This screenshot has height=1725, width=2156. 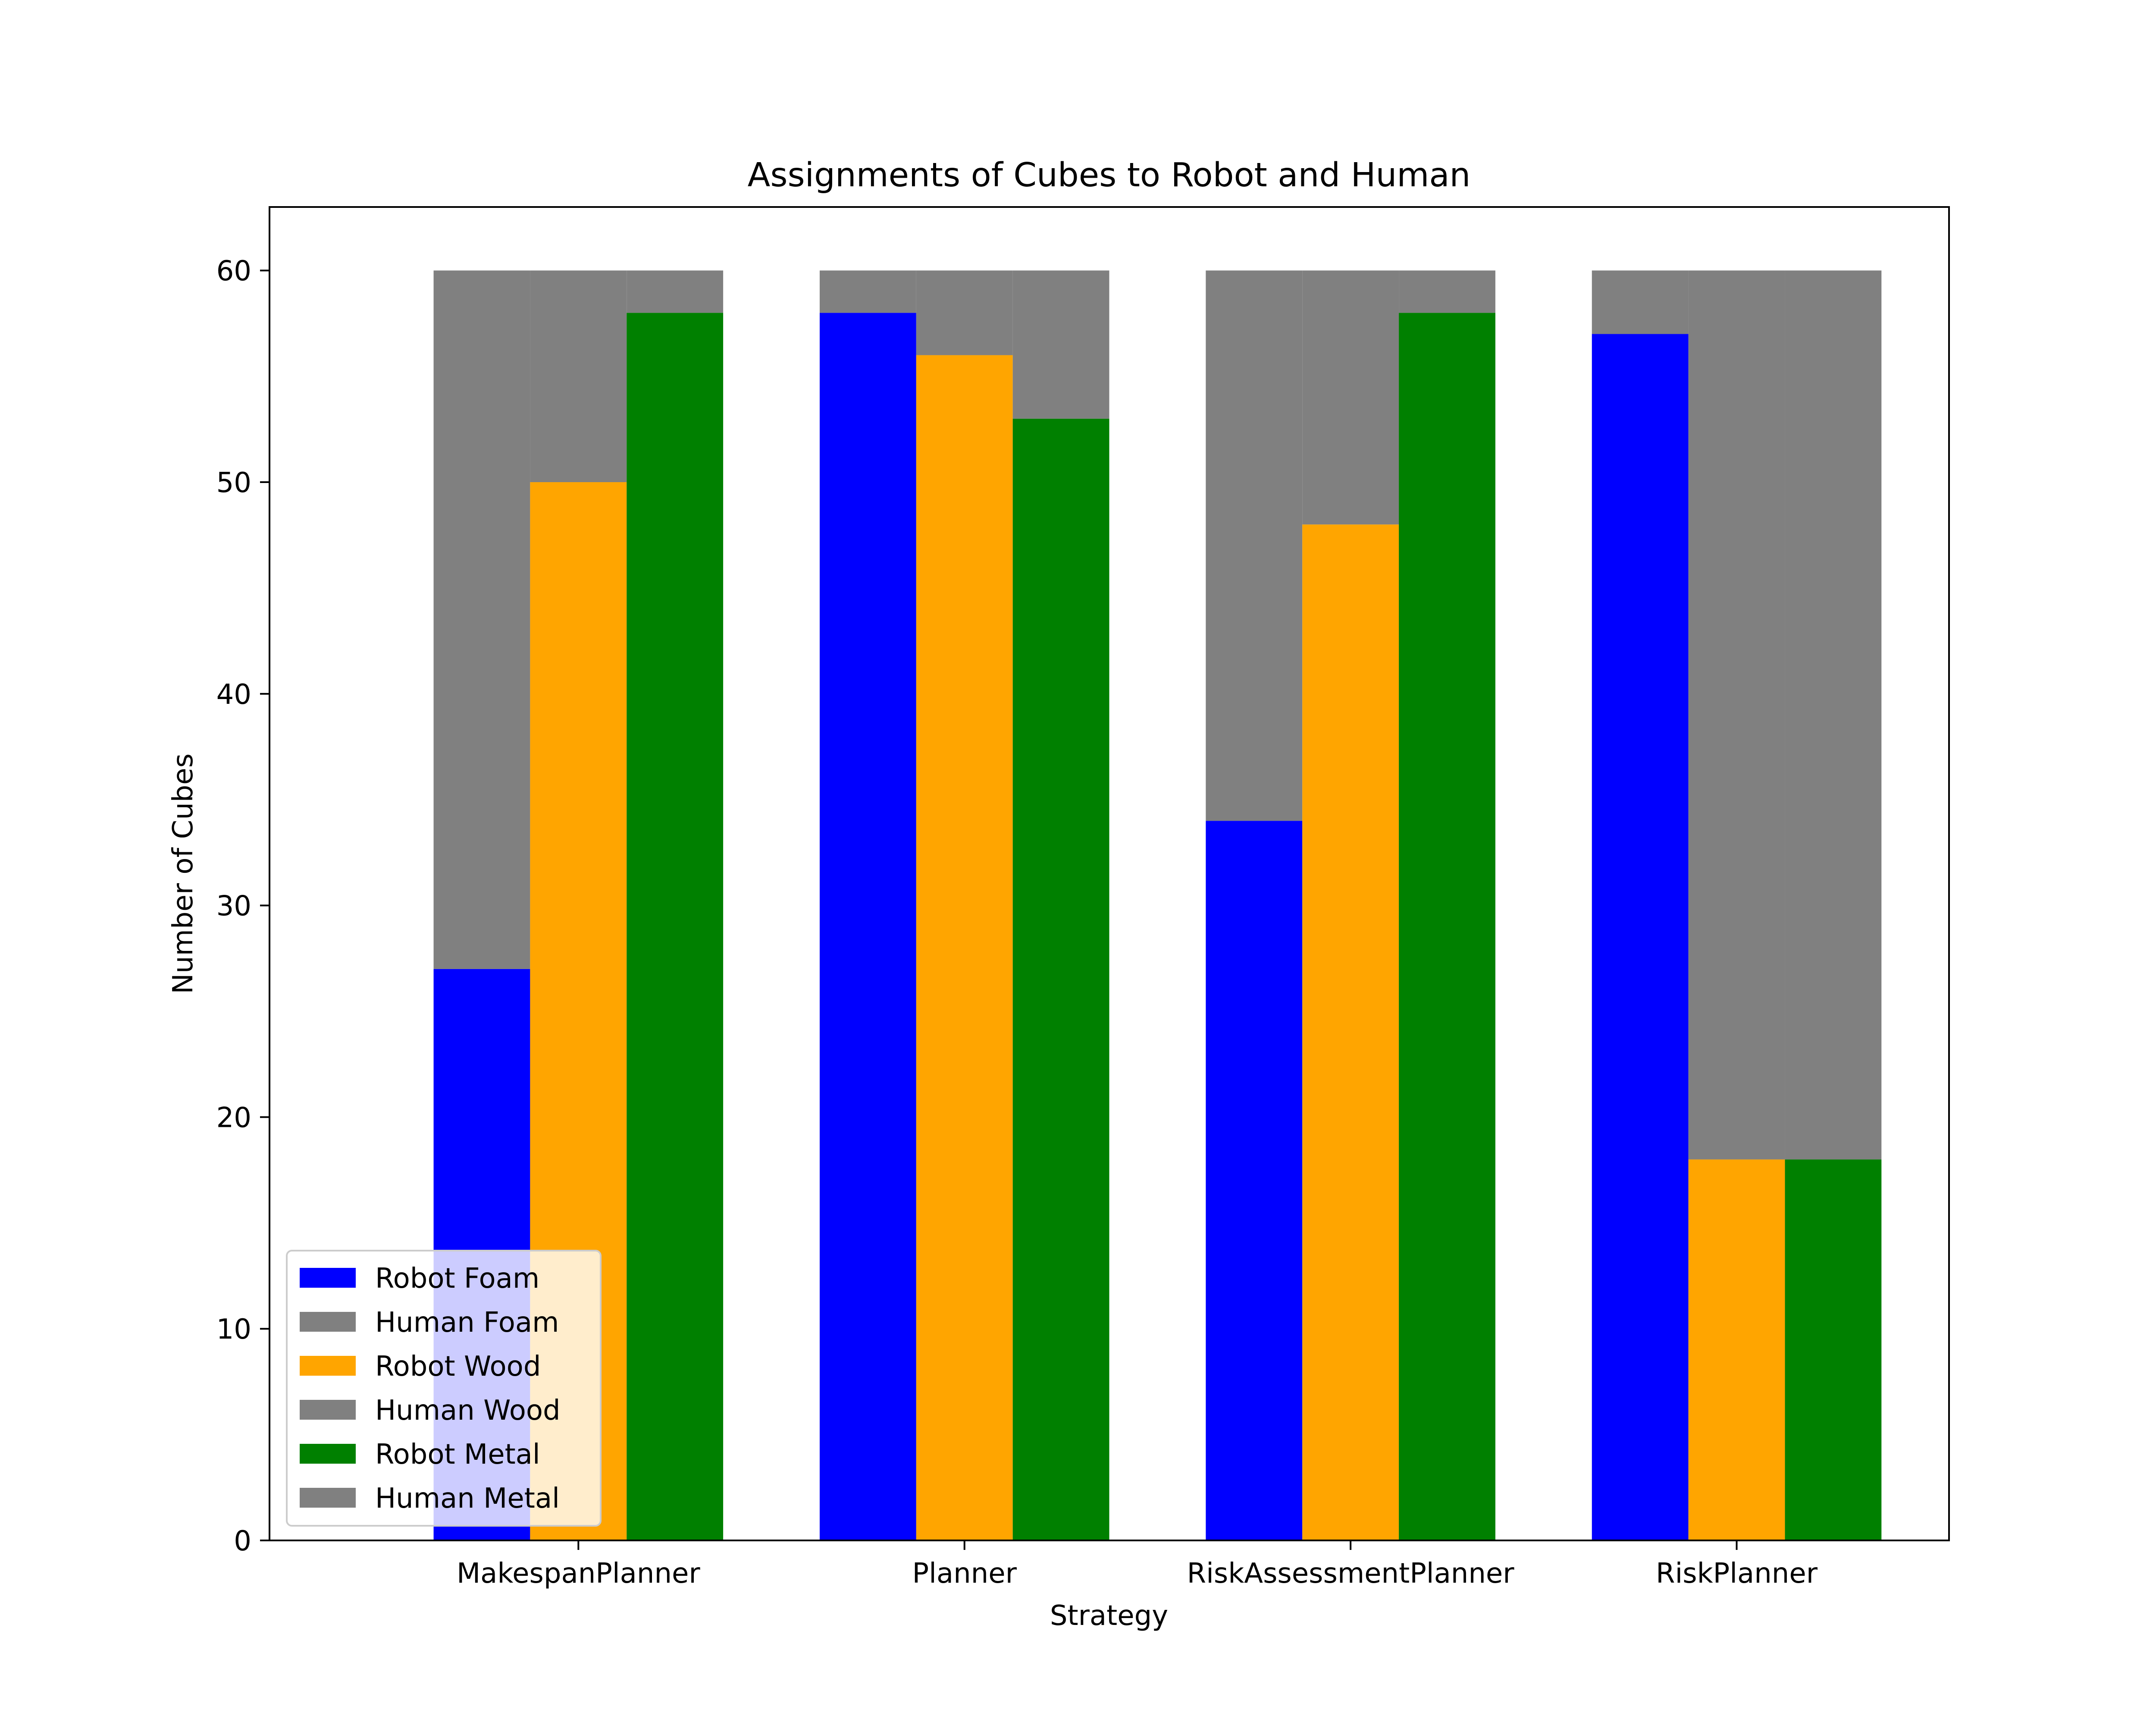 What do you see at coordinates (1447, 927) in the screenshot?
I see `bar-robot-metal-riskassessmentplanner` at bounding box center [1447, 927].